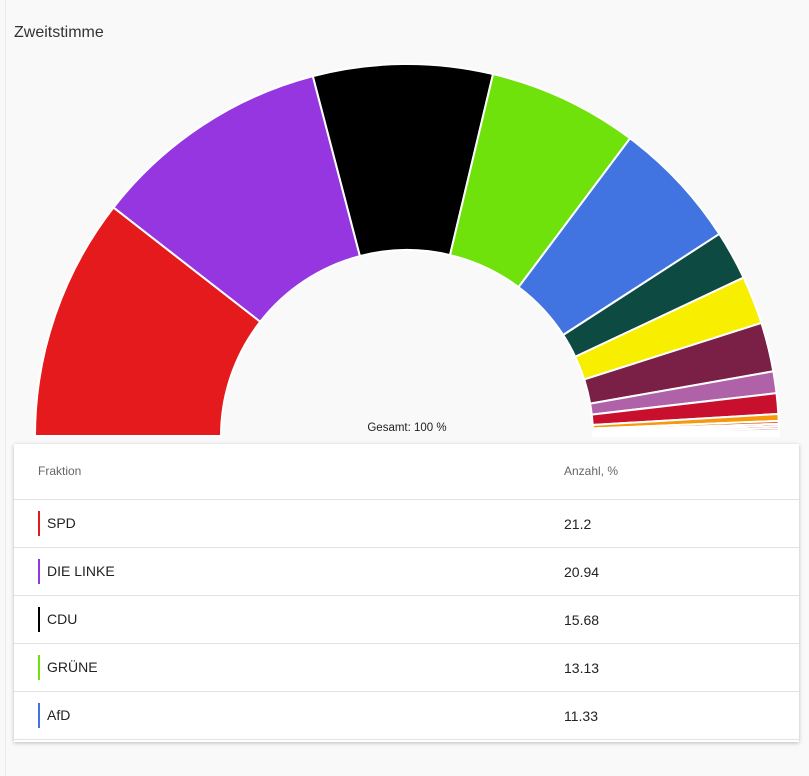 This screenshot has width=809, height=776. Describe the element at coordinates (72, 667) in the screenshot. I see `party-name: GRÜNE` at that location.